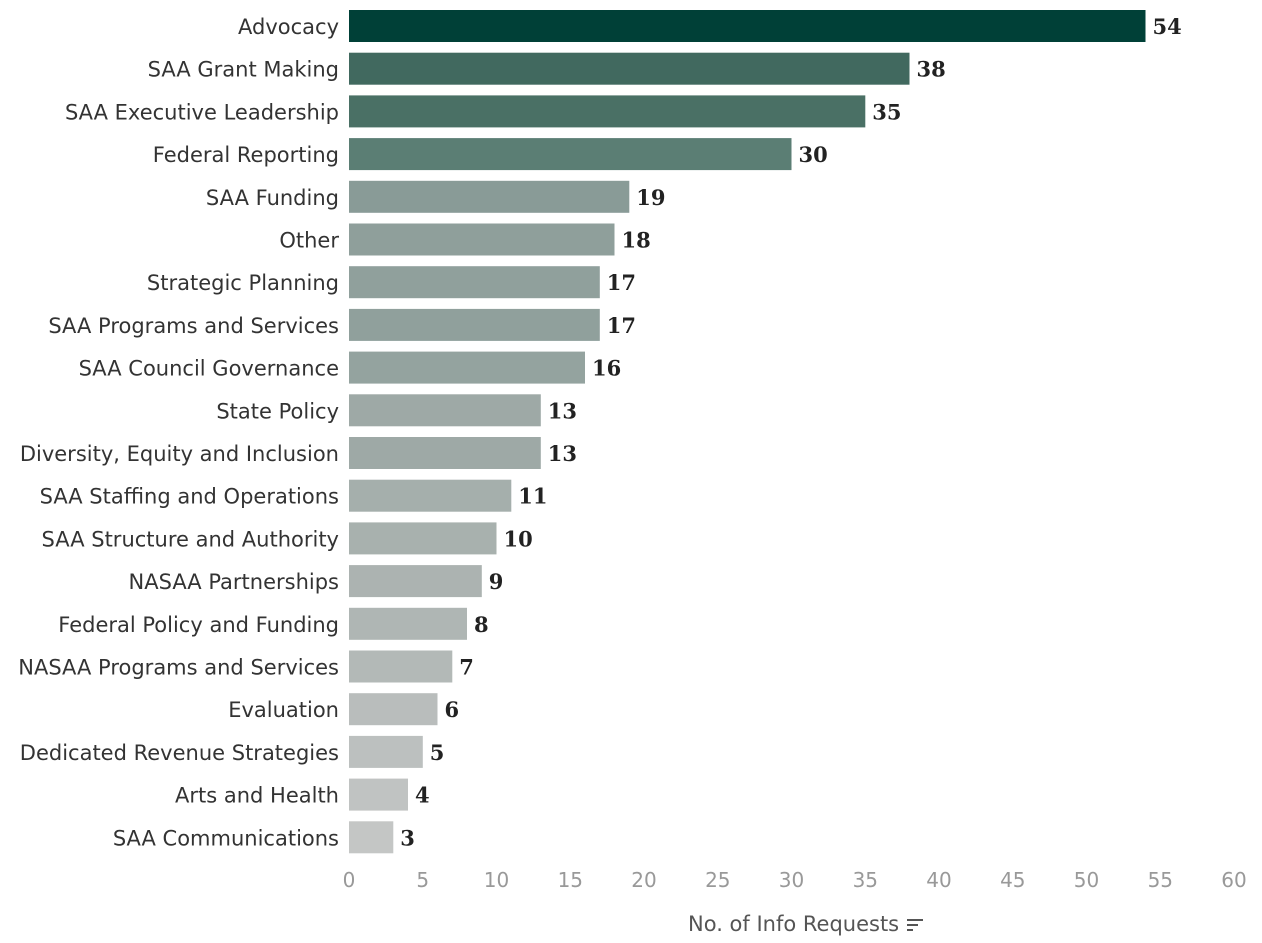 This screenshot has width=1262, height=943. What do you see at coordinates (1233, 880) in the screenshot?
I see `x-tick-label-60: 60` at bounding box center [1233, 880].